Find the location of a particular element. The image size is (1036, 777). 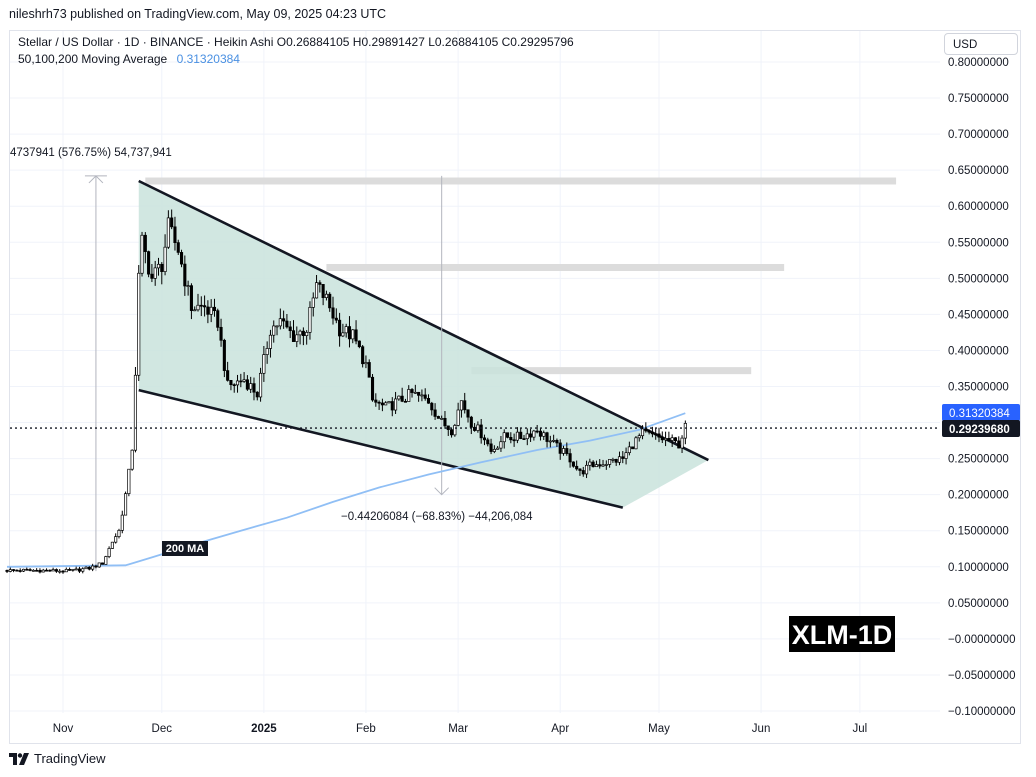

wedge-lower-trendline is located at coordinates (381, 448).